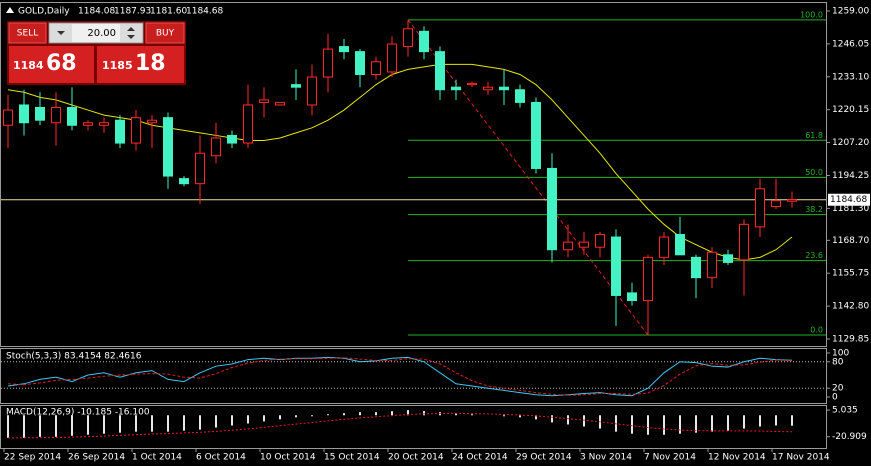  I want to click on header-value: 1184.68, so click(204, 12).